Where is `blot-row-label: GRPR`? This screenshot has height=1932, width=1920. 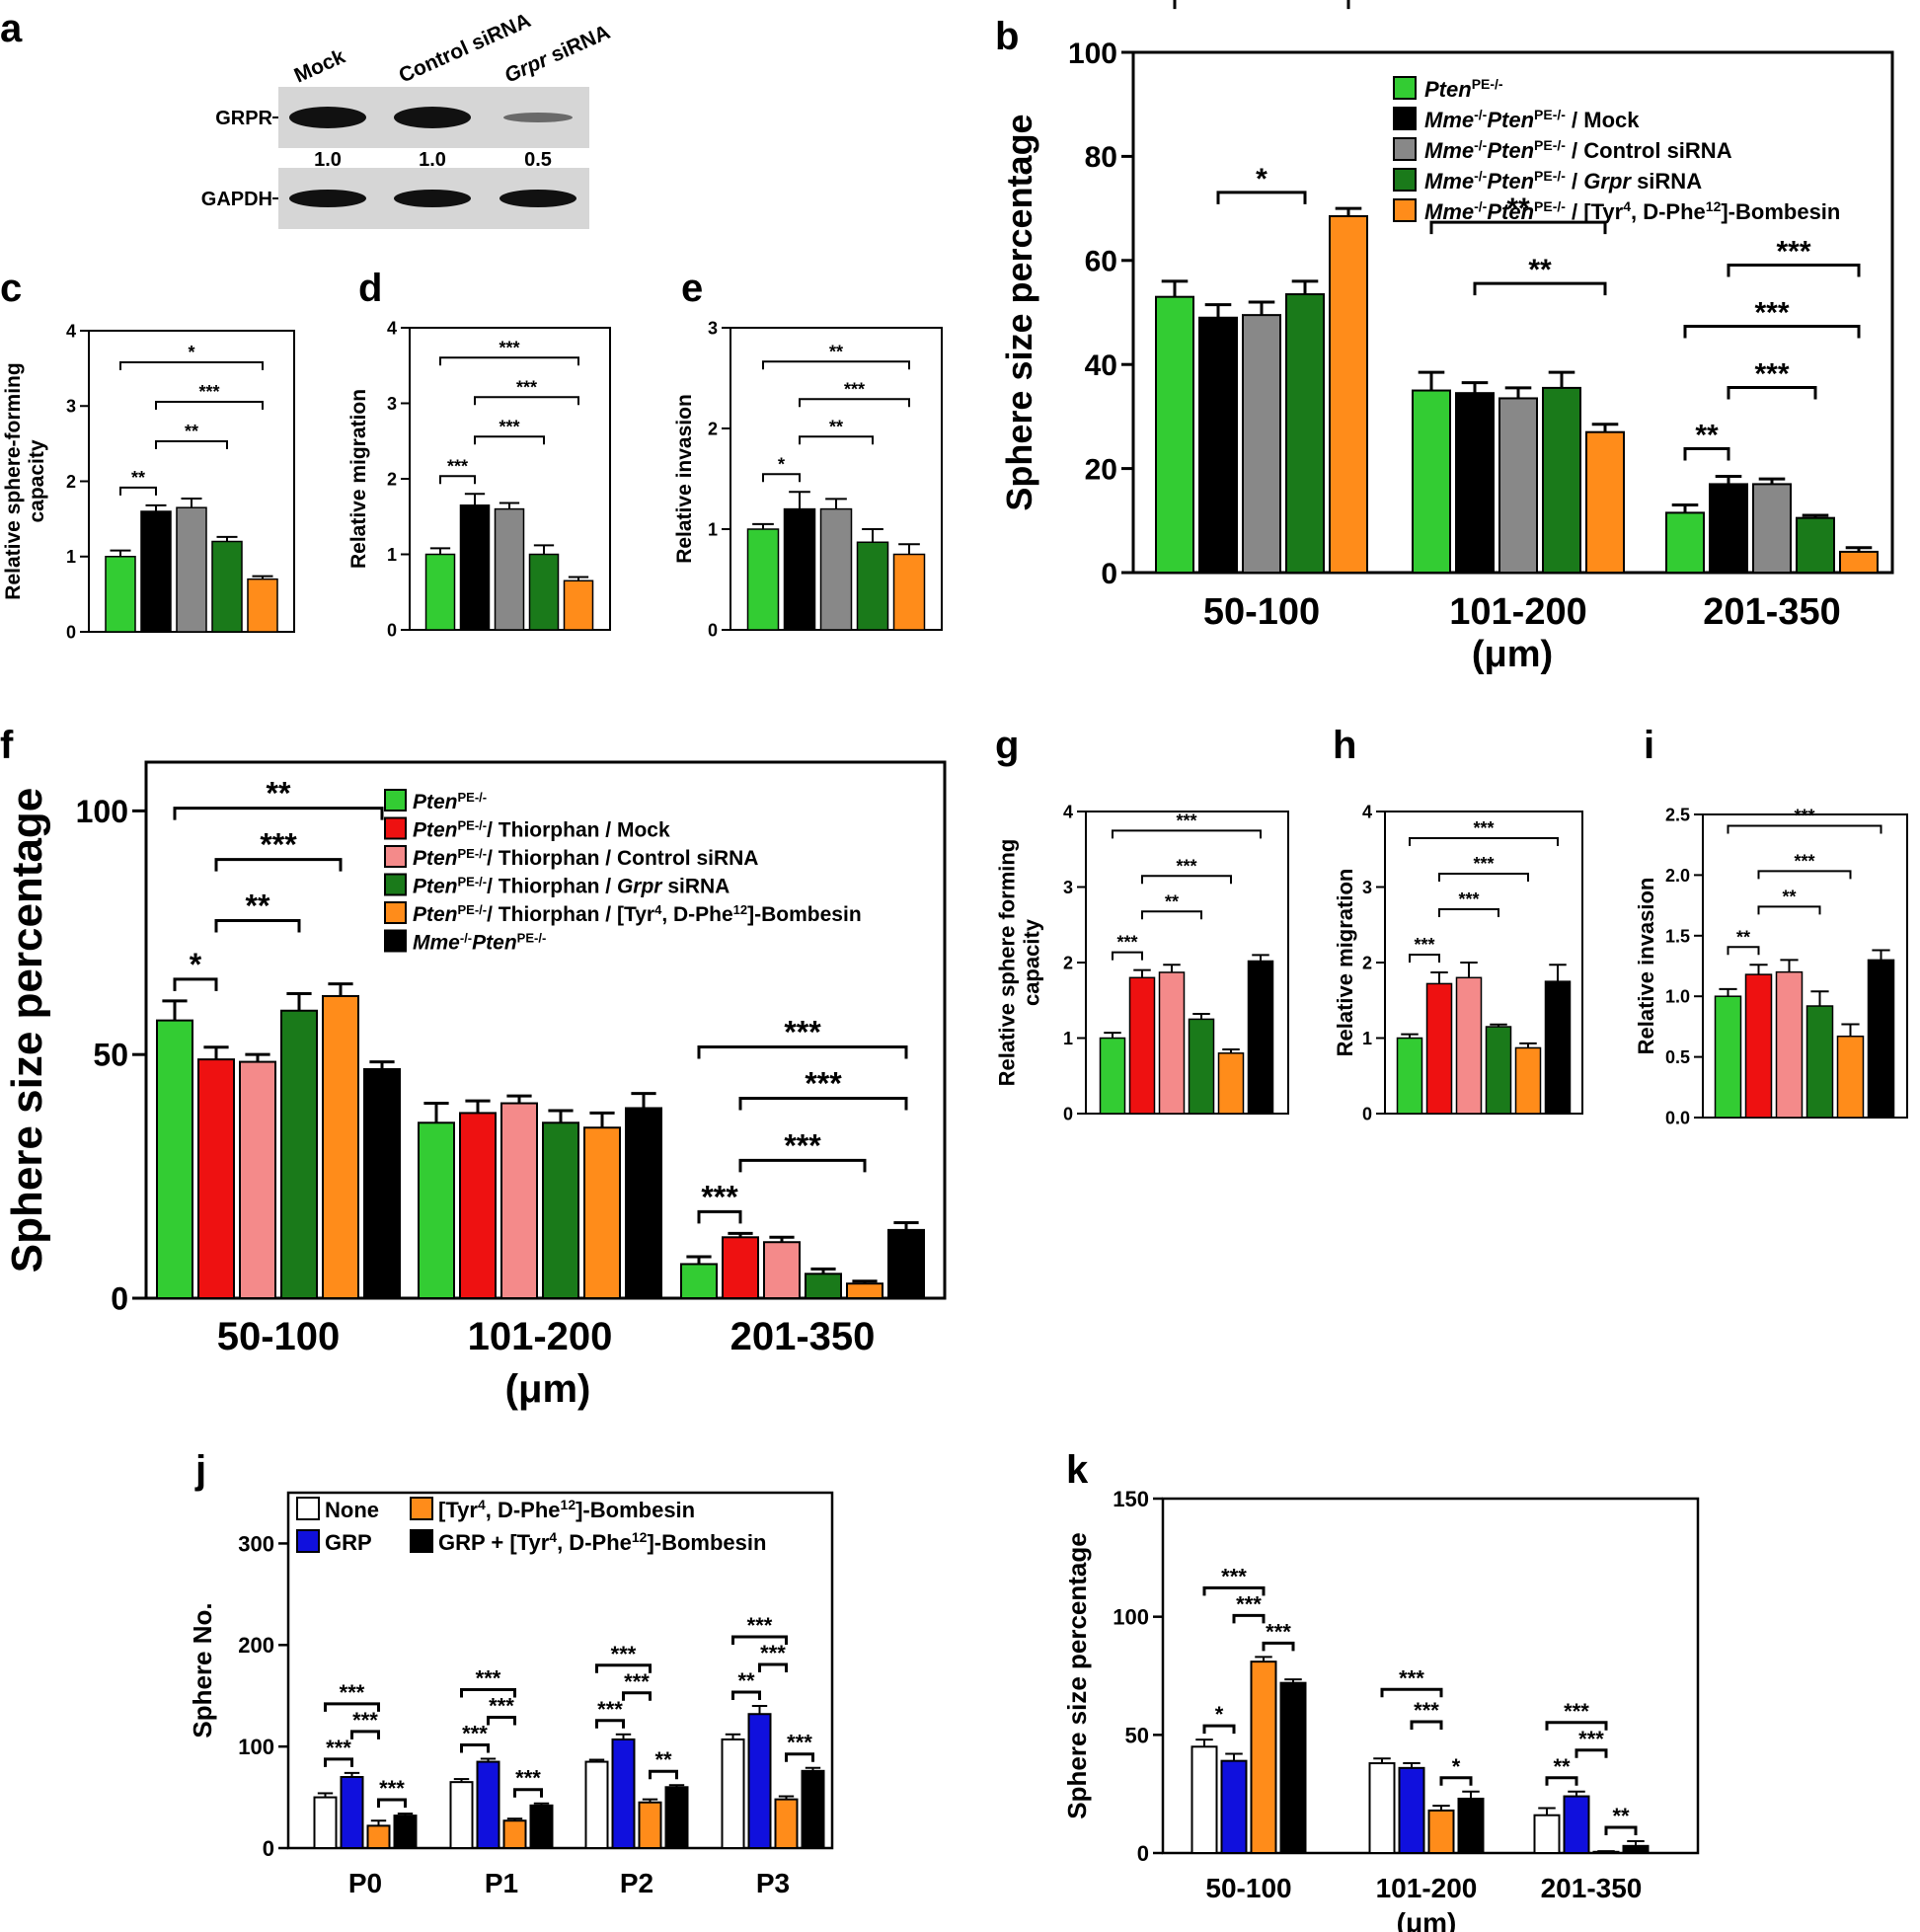 blot-row-label: GRPR is located at coordinates (243, 118).